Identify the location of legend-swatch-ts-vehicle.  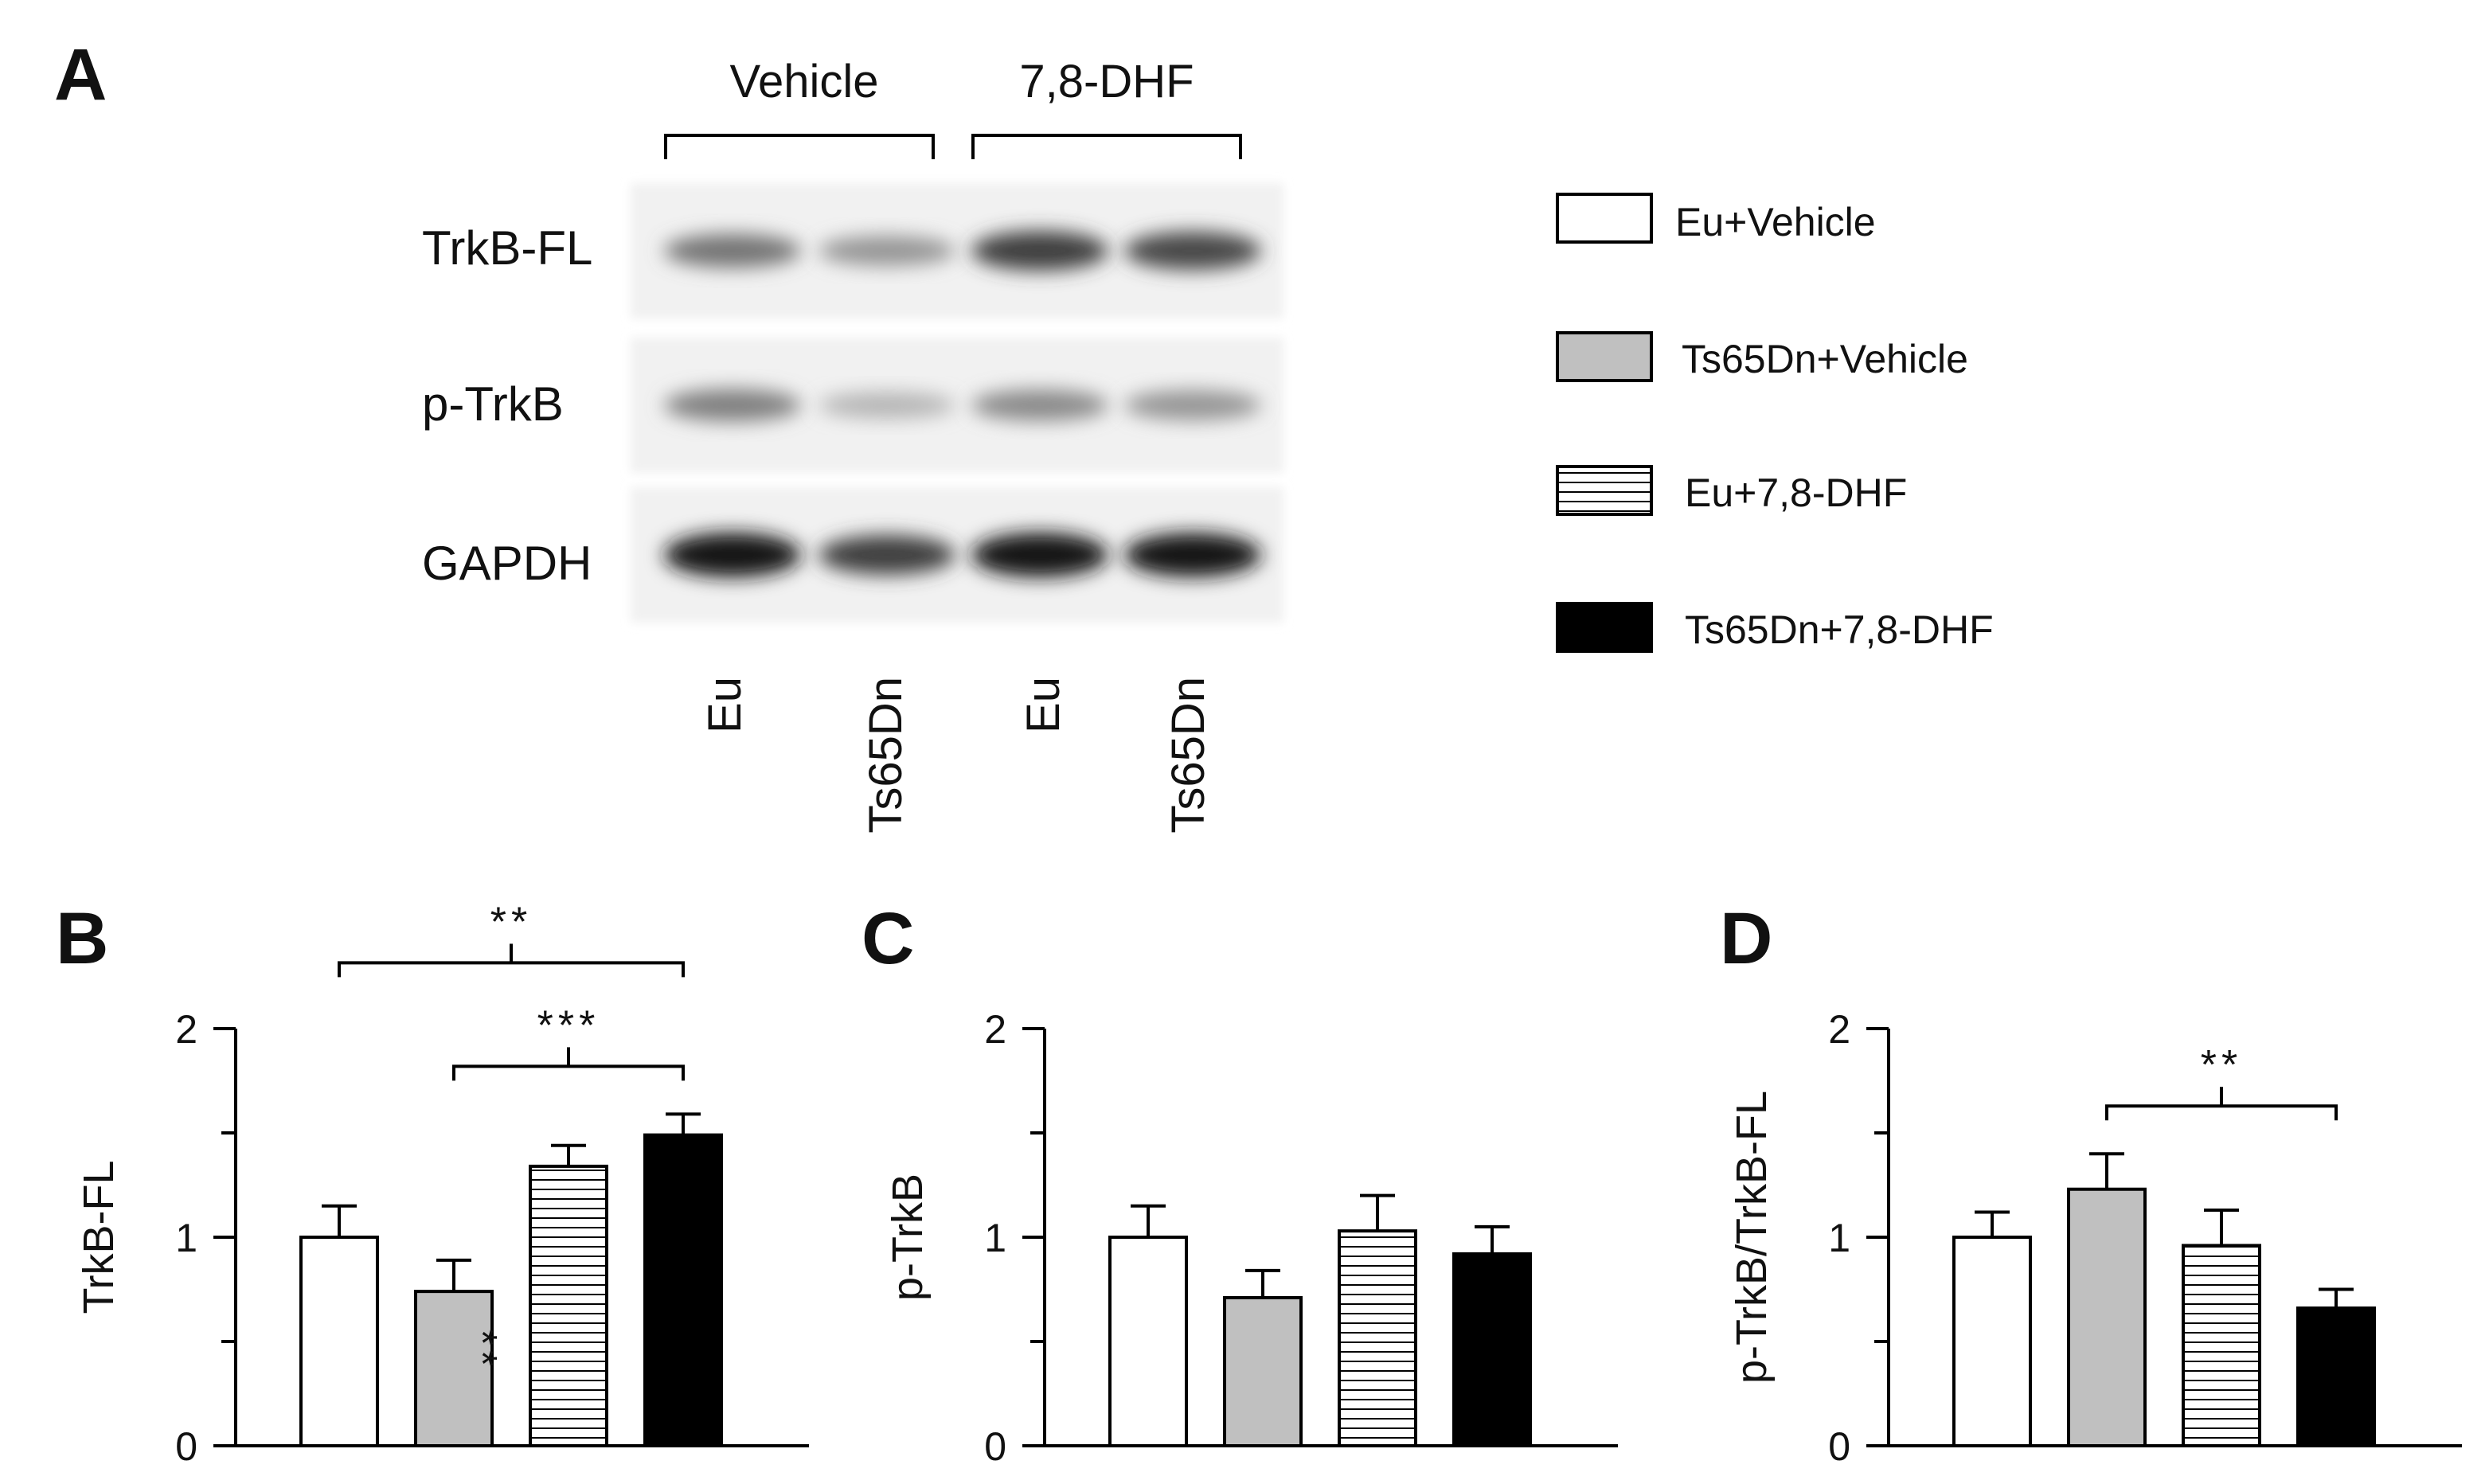
(1604, 356).